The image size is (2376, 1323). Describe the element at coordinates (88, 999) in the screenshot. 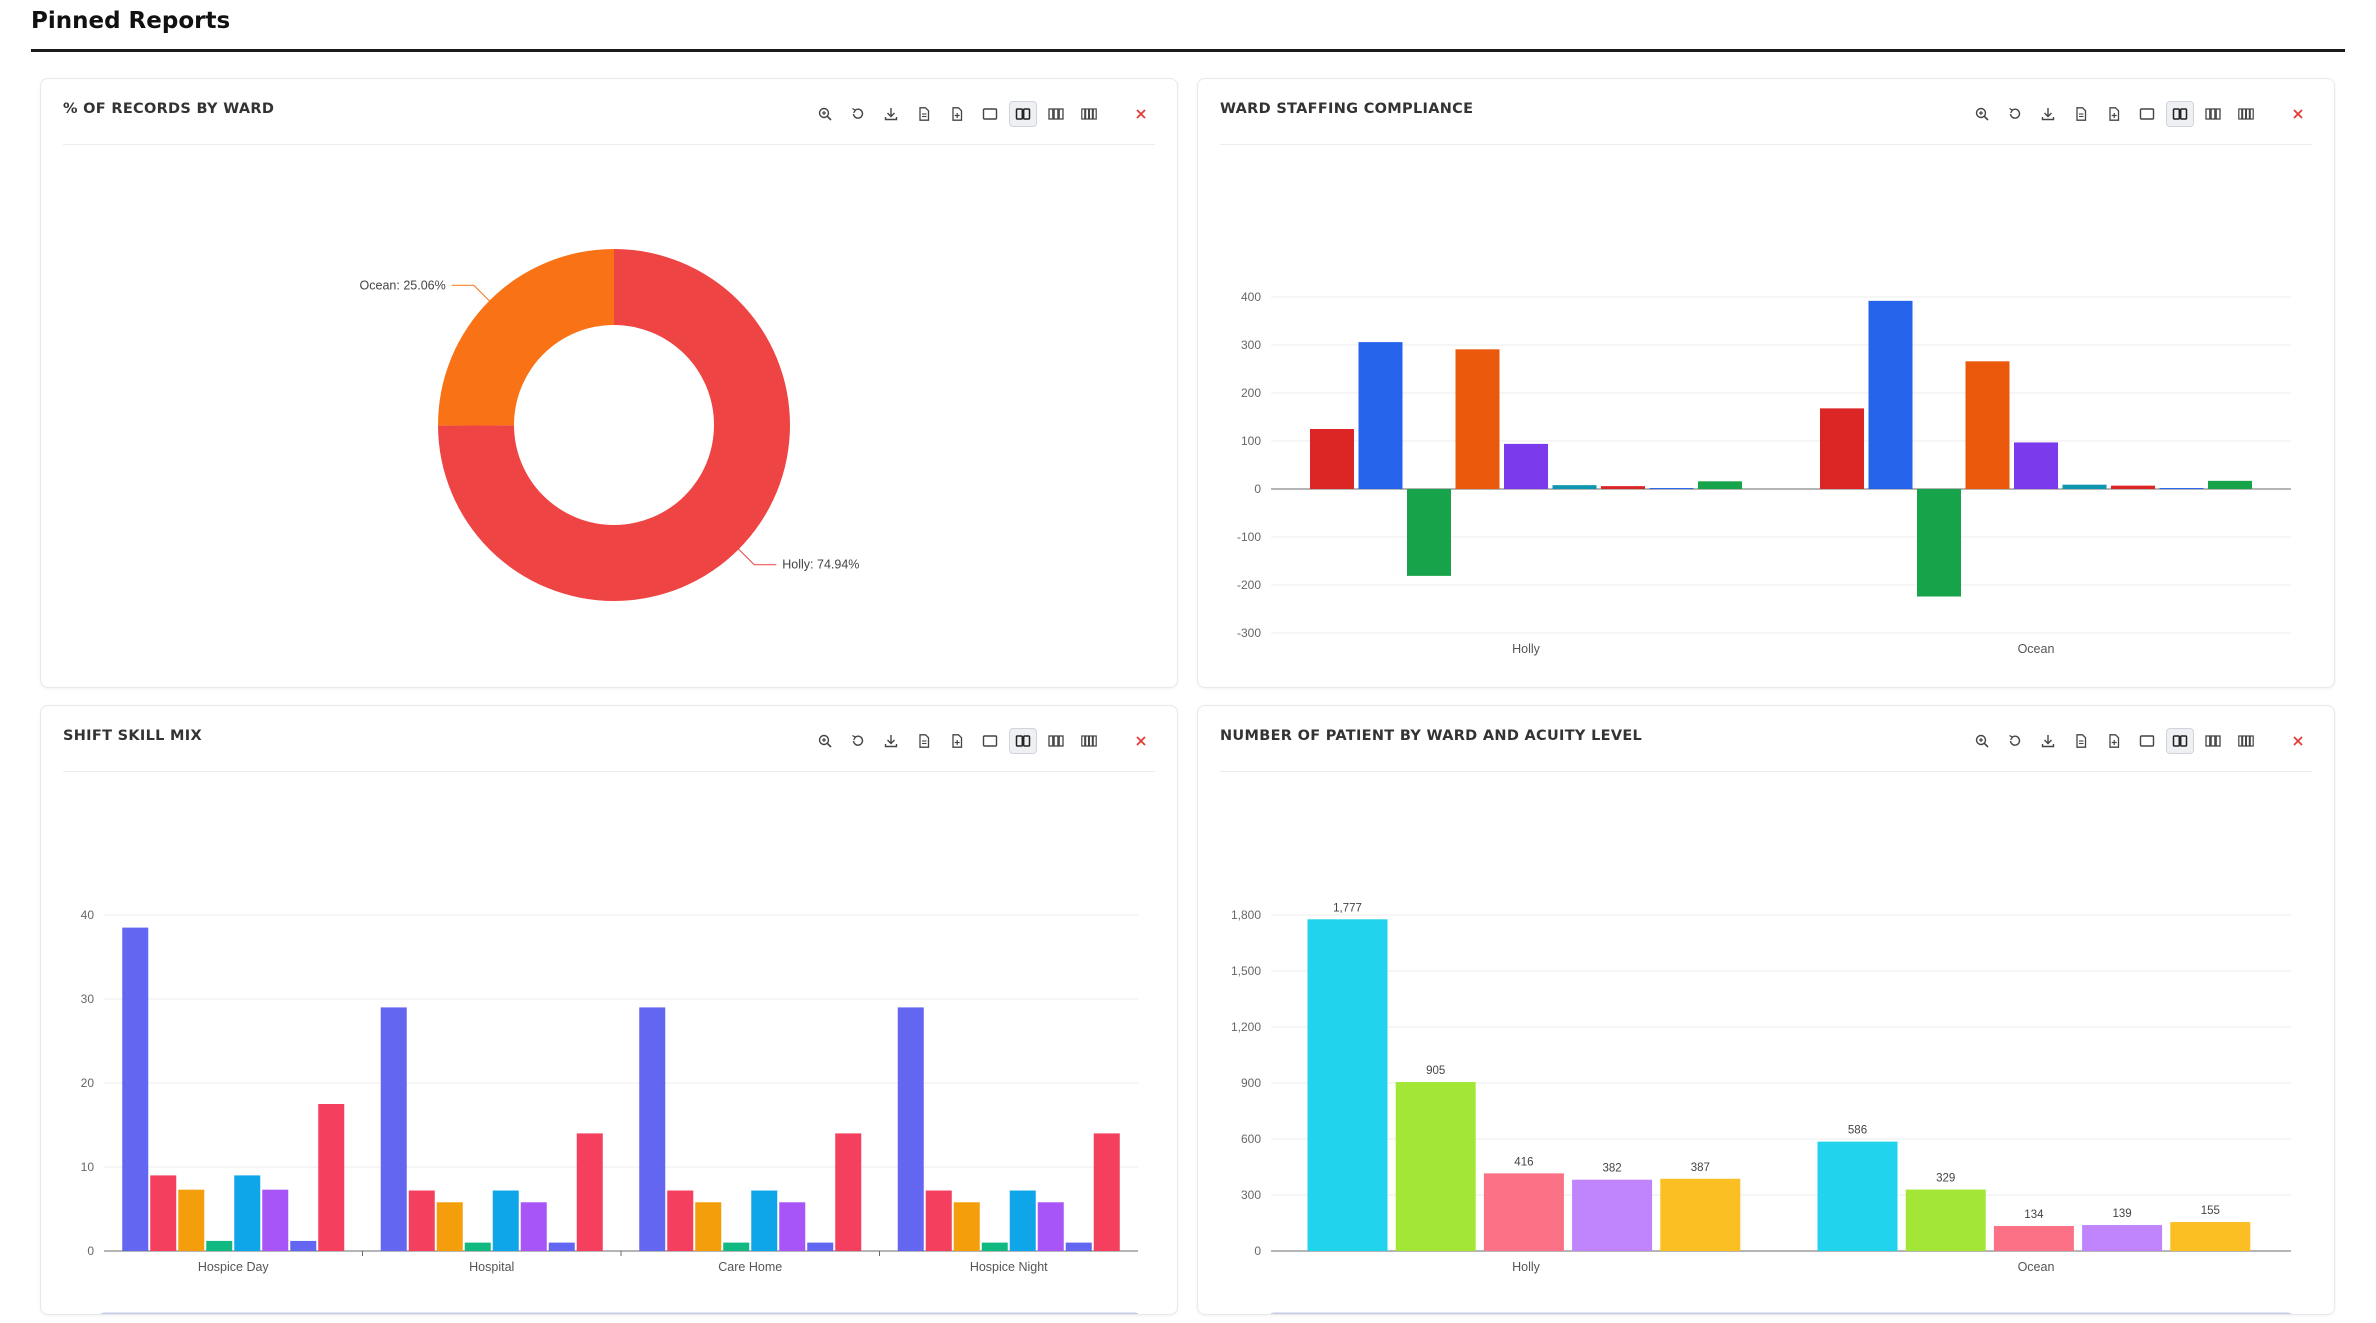

I see `y-tick-label: 30` at that location.